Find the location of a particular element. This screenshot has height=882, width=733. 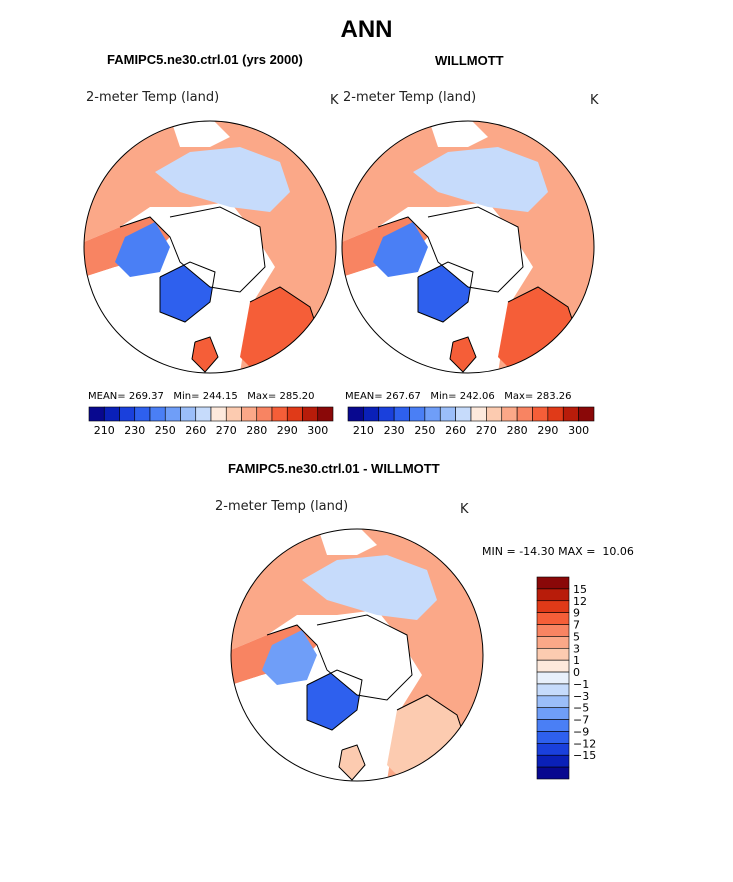

left-max-value: 285.20 is located at coordinates (297, 396).